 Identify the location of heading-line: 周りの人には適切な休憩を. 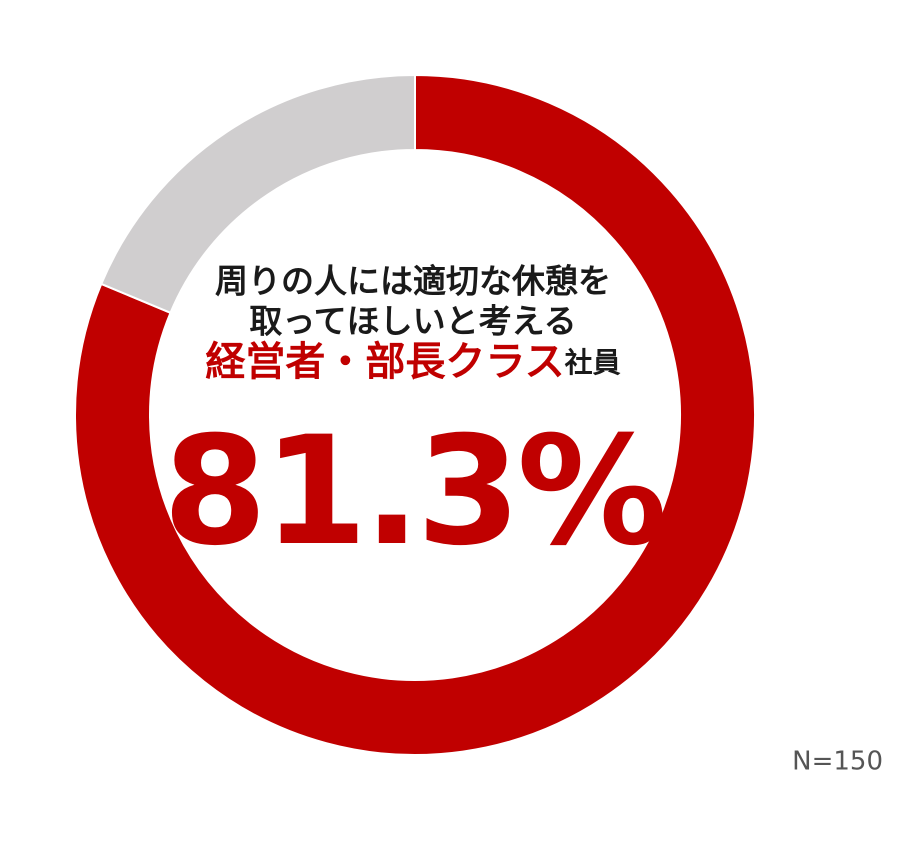
(413, 281).